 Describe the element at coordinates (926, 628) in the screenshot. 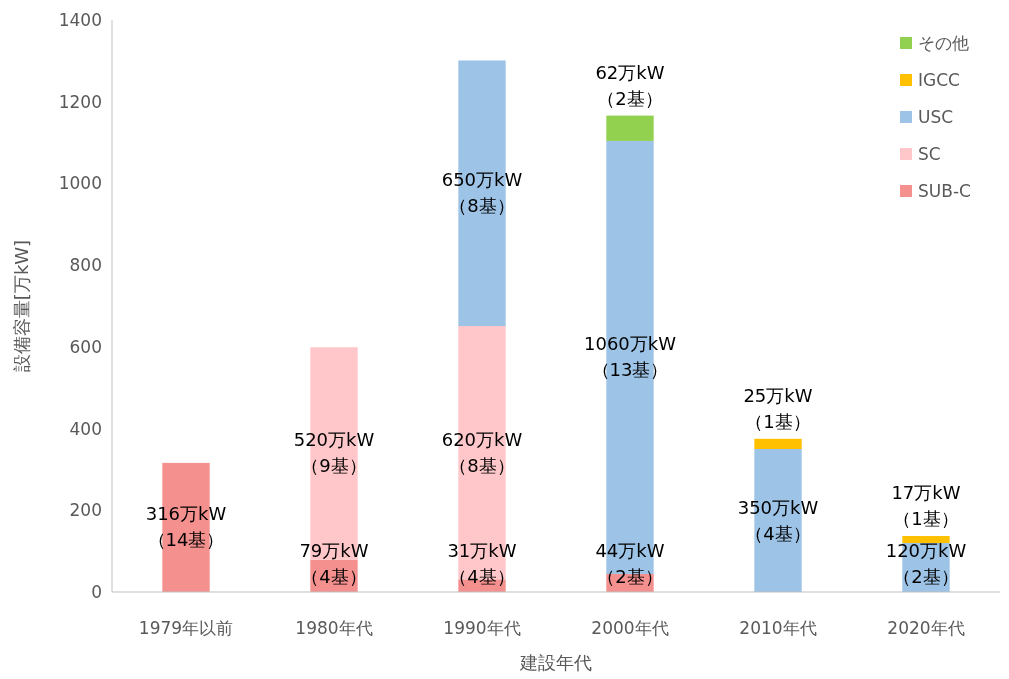

I see `x-tick-label: 2020年代` at that location.